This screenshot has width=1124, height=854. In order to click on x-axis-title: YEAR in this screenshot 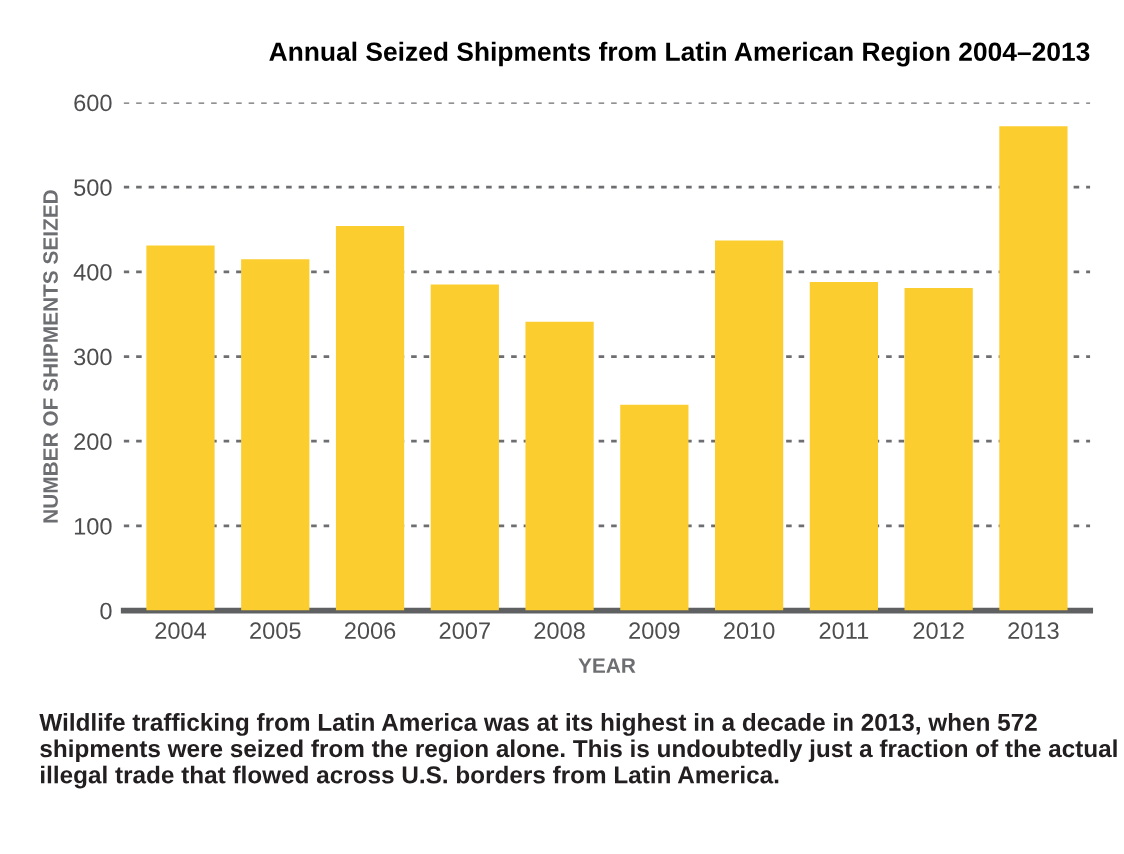, I will do `click(607, 665)`.